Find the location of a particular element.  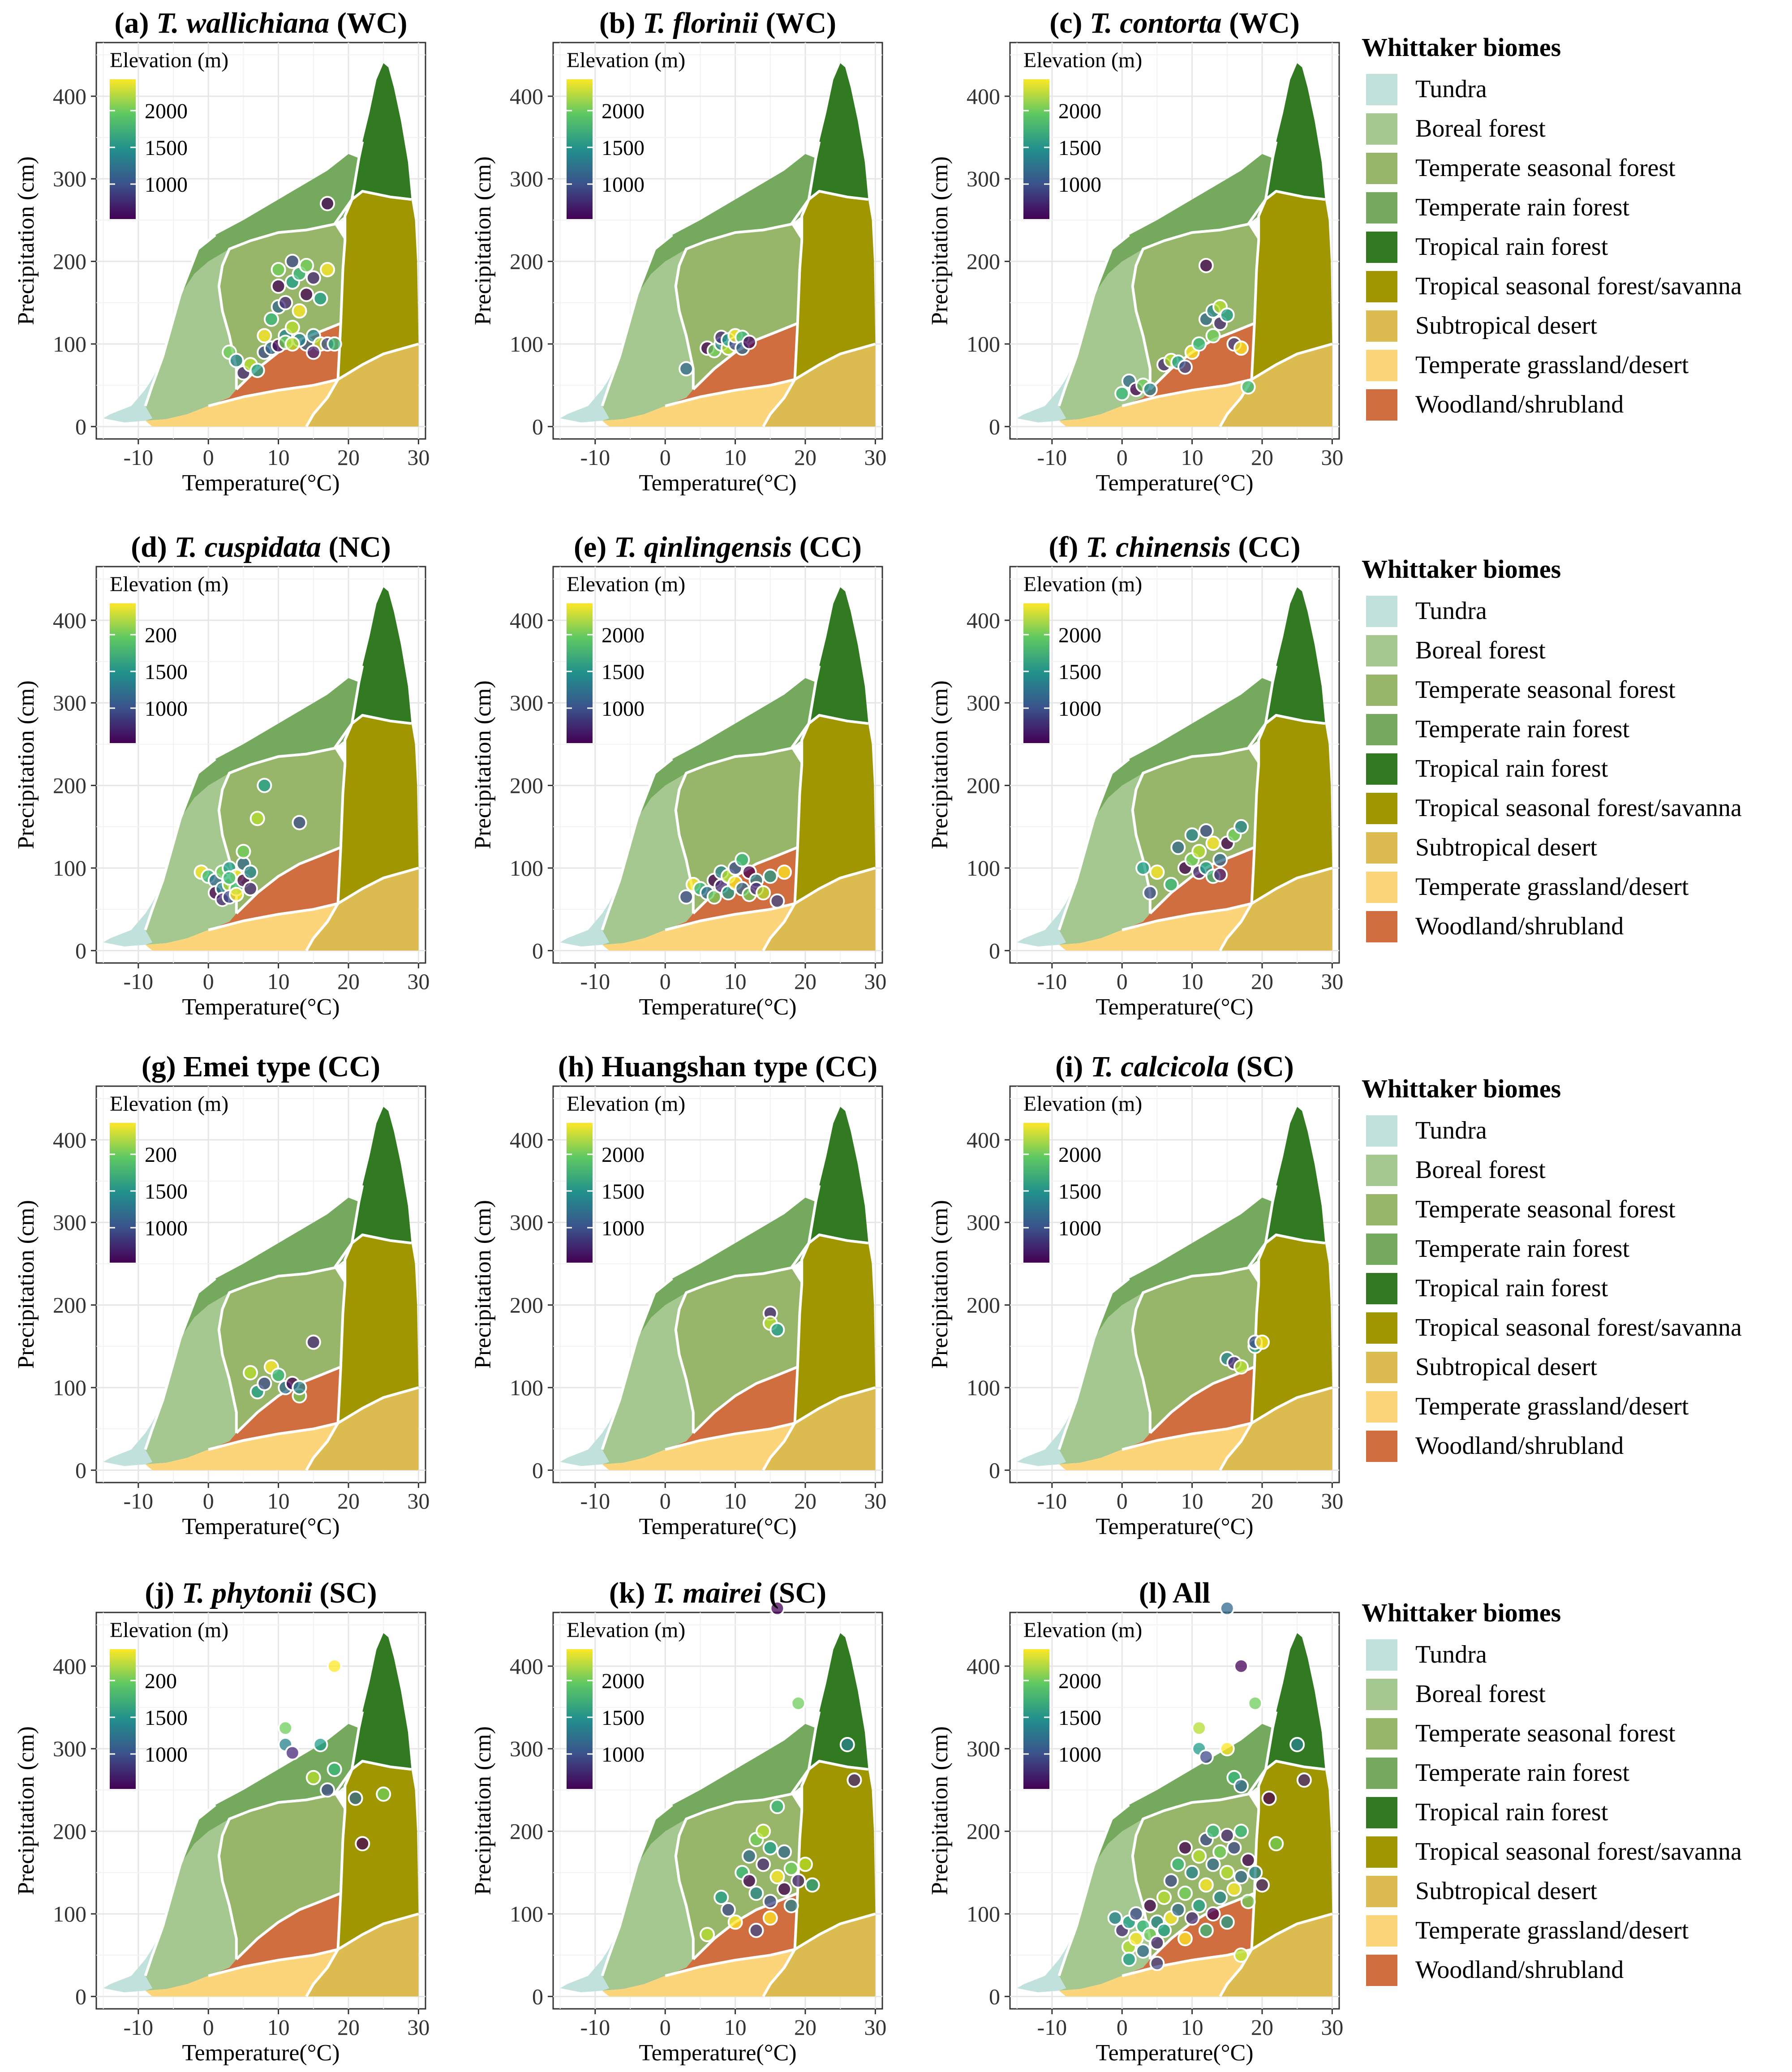

panel-title: (e) T. qinlingensis (CC) is located at coordinates (718, 547).